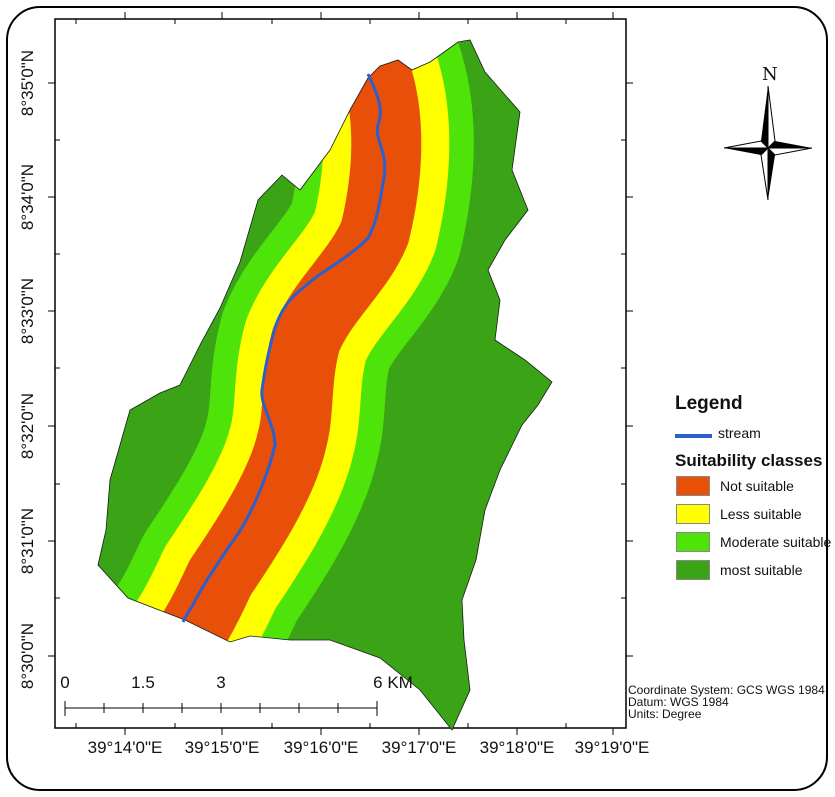  What do you see at coordinates (678, 702) in the screenshot?
I see `datum-text: Datum: WGS 1984` at bounding box center [678, 702].